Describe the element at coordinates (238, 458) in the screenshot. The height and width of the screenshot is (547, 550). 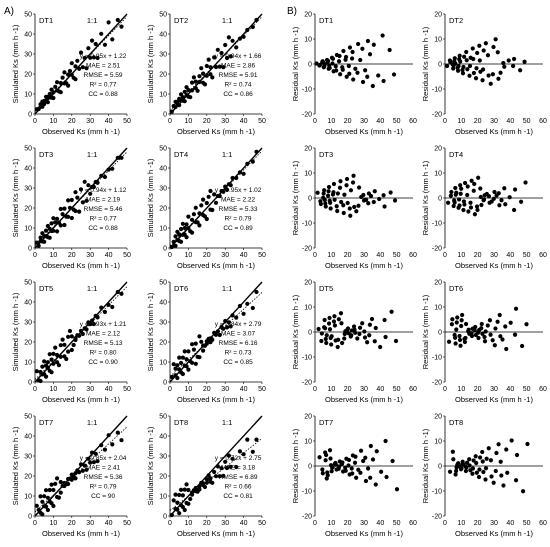
I see `stat-line: y = 0.72x + 2.75` at that location.